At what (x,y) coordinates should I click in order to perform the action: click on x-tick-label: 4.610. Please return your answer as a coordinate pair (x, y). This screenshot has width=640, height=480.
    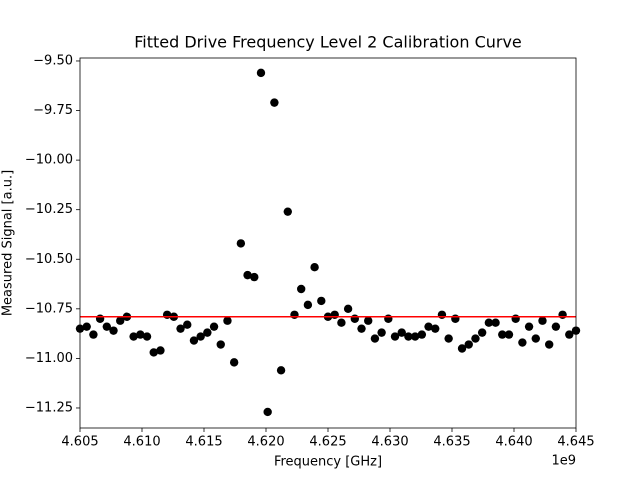
    Looking at the image, I should click on (141, 442).